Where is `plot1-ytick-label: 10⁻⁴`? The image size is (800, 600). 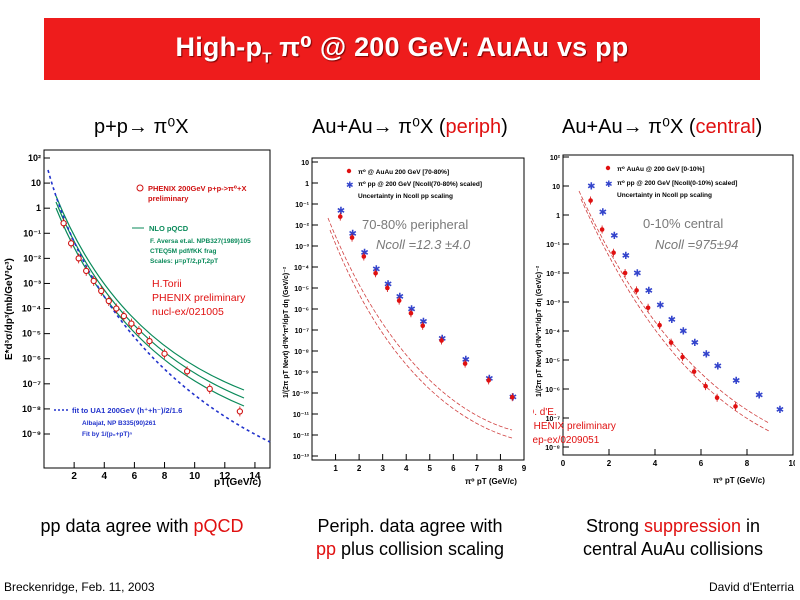 plot1-ytick-label: 10⁻⁴ is located at coordinates (31, 309).